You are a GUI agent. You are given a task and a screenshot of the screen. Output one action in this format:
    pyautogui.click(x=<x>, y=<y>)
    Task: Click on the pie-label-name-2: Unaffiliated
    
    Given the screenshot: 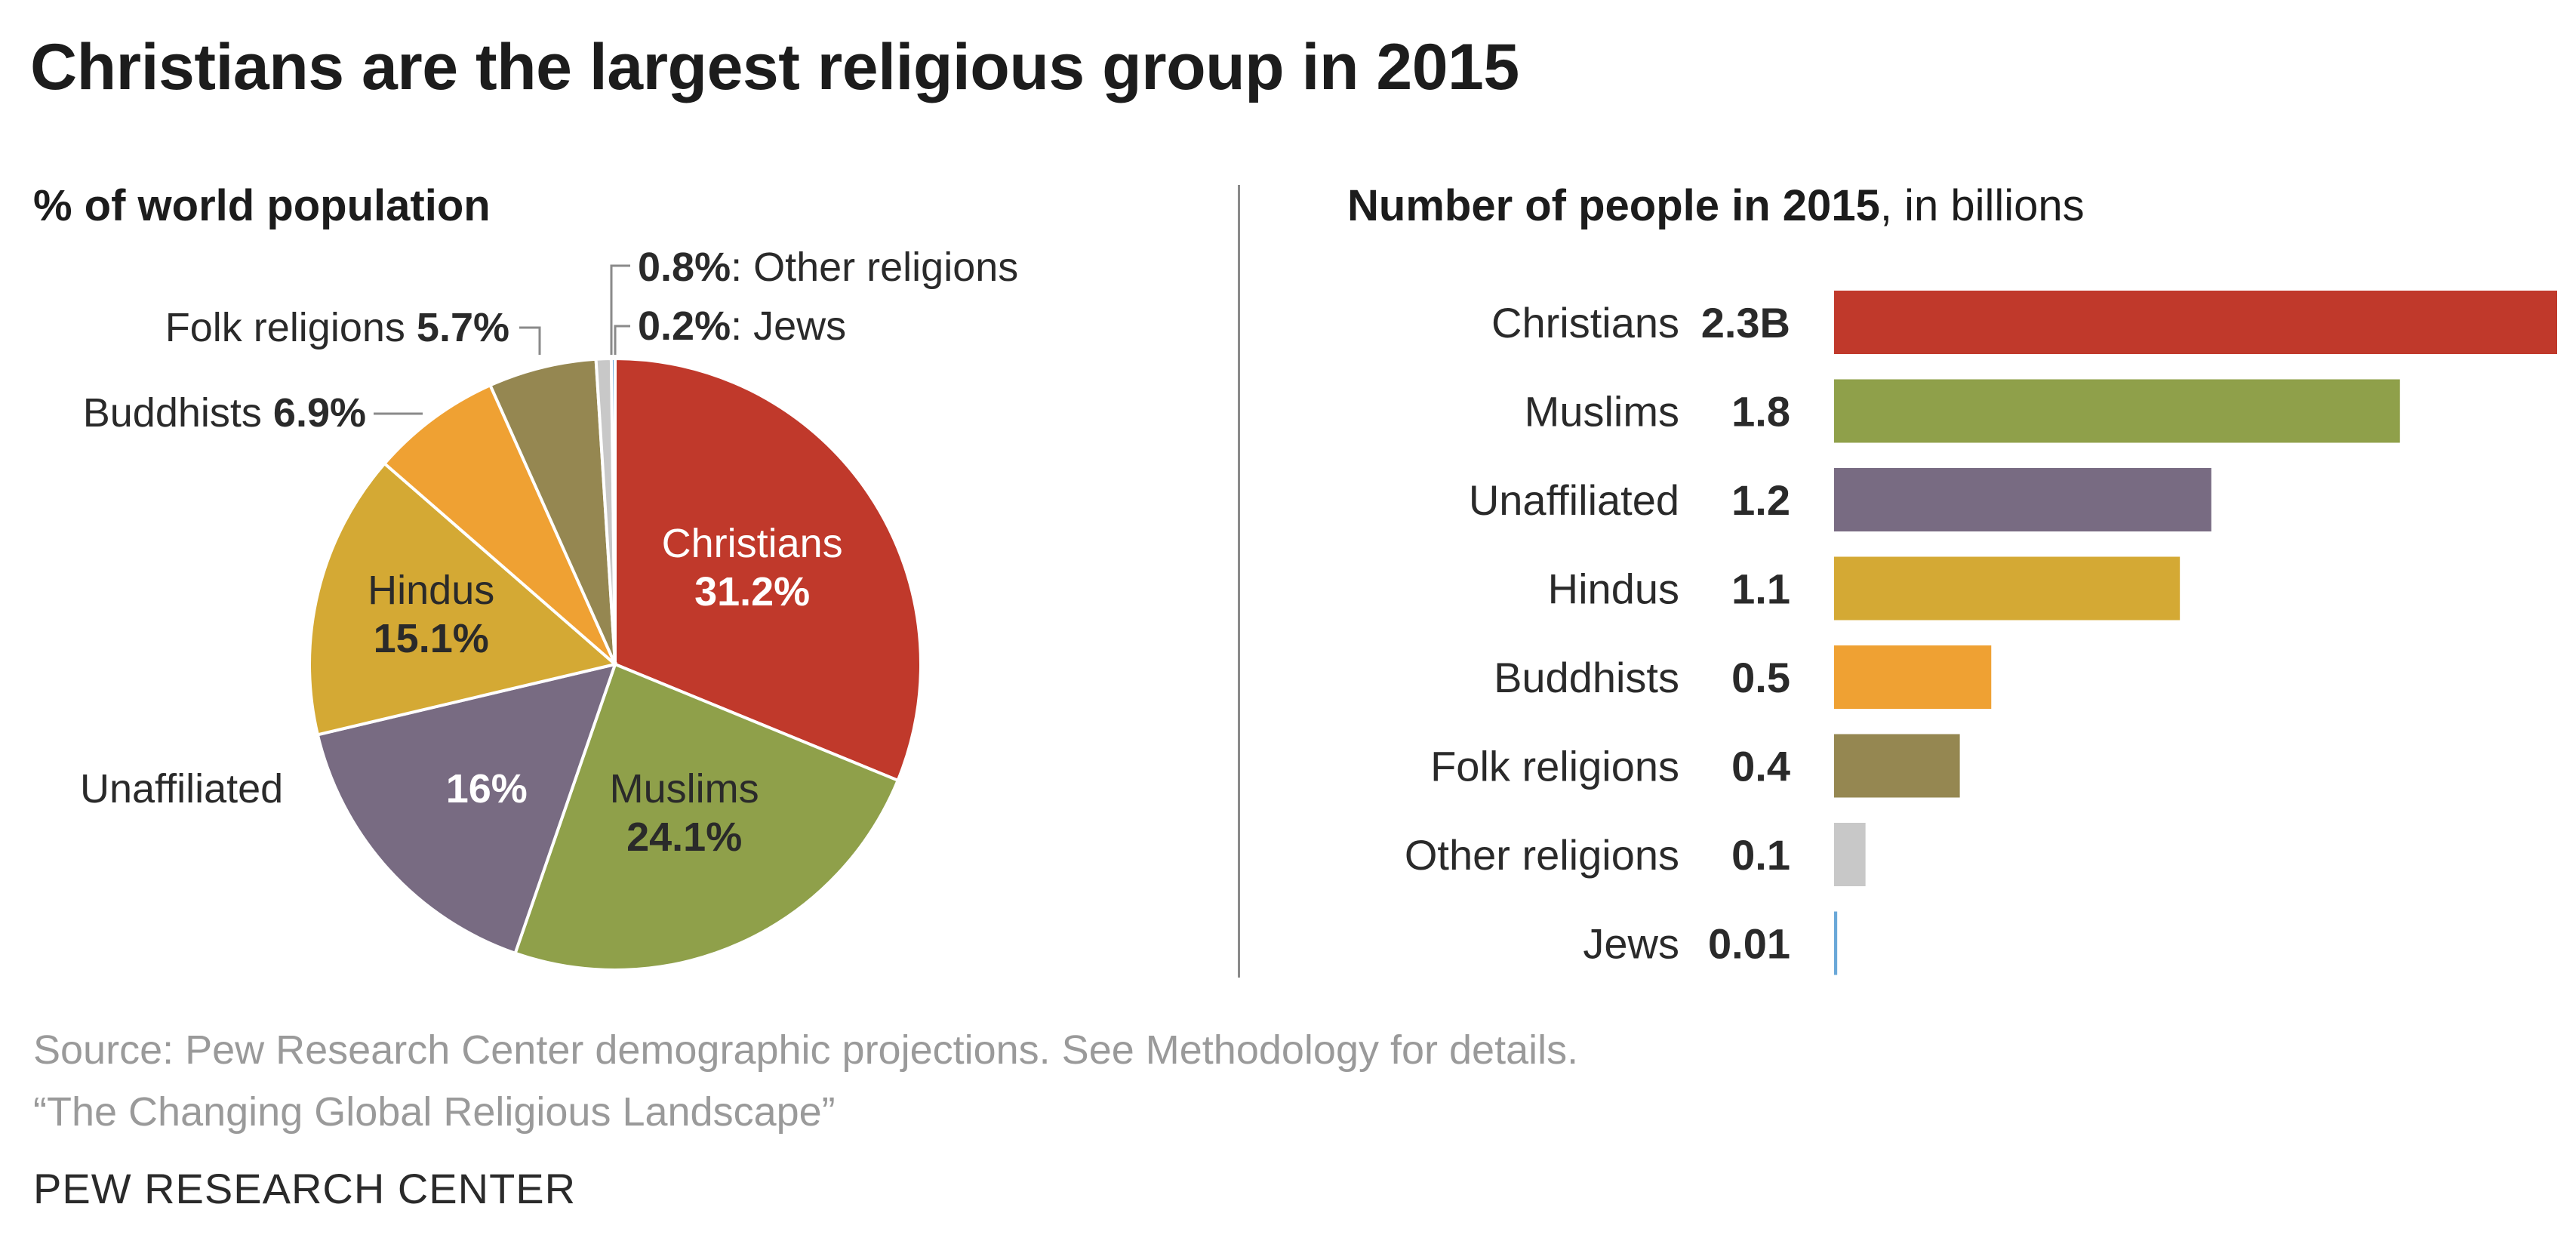 What is the action you would take?
    pyautogui.click(x=181, y=788)
    